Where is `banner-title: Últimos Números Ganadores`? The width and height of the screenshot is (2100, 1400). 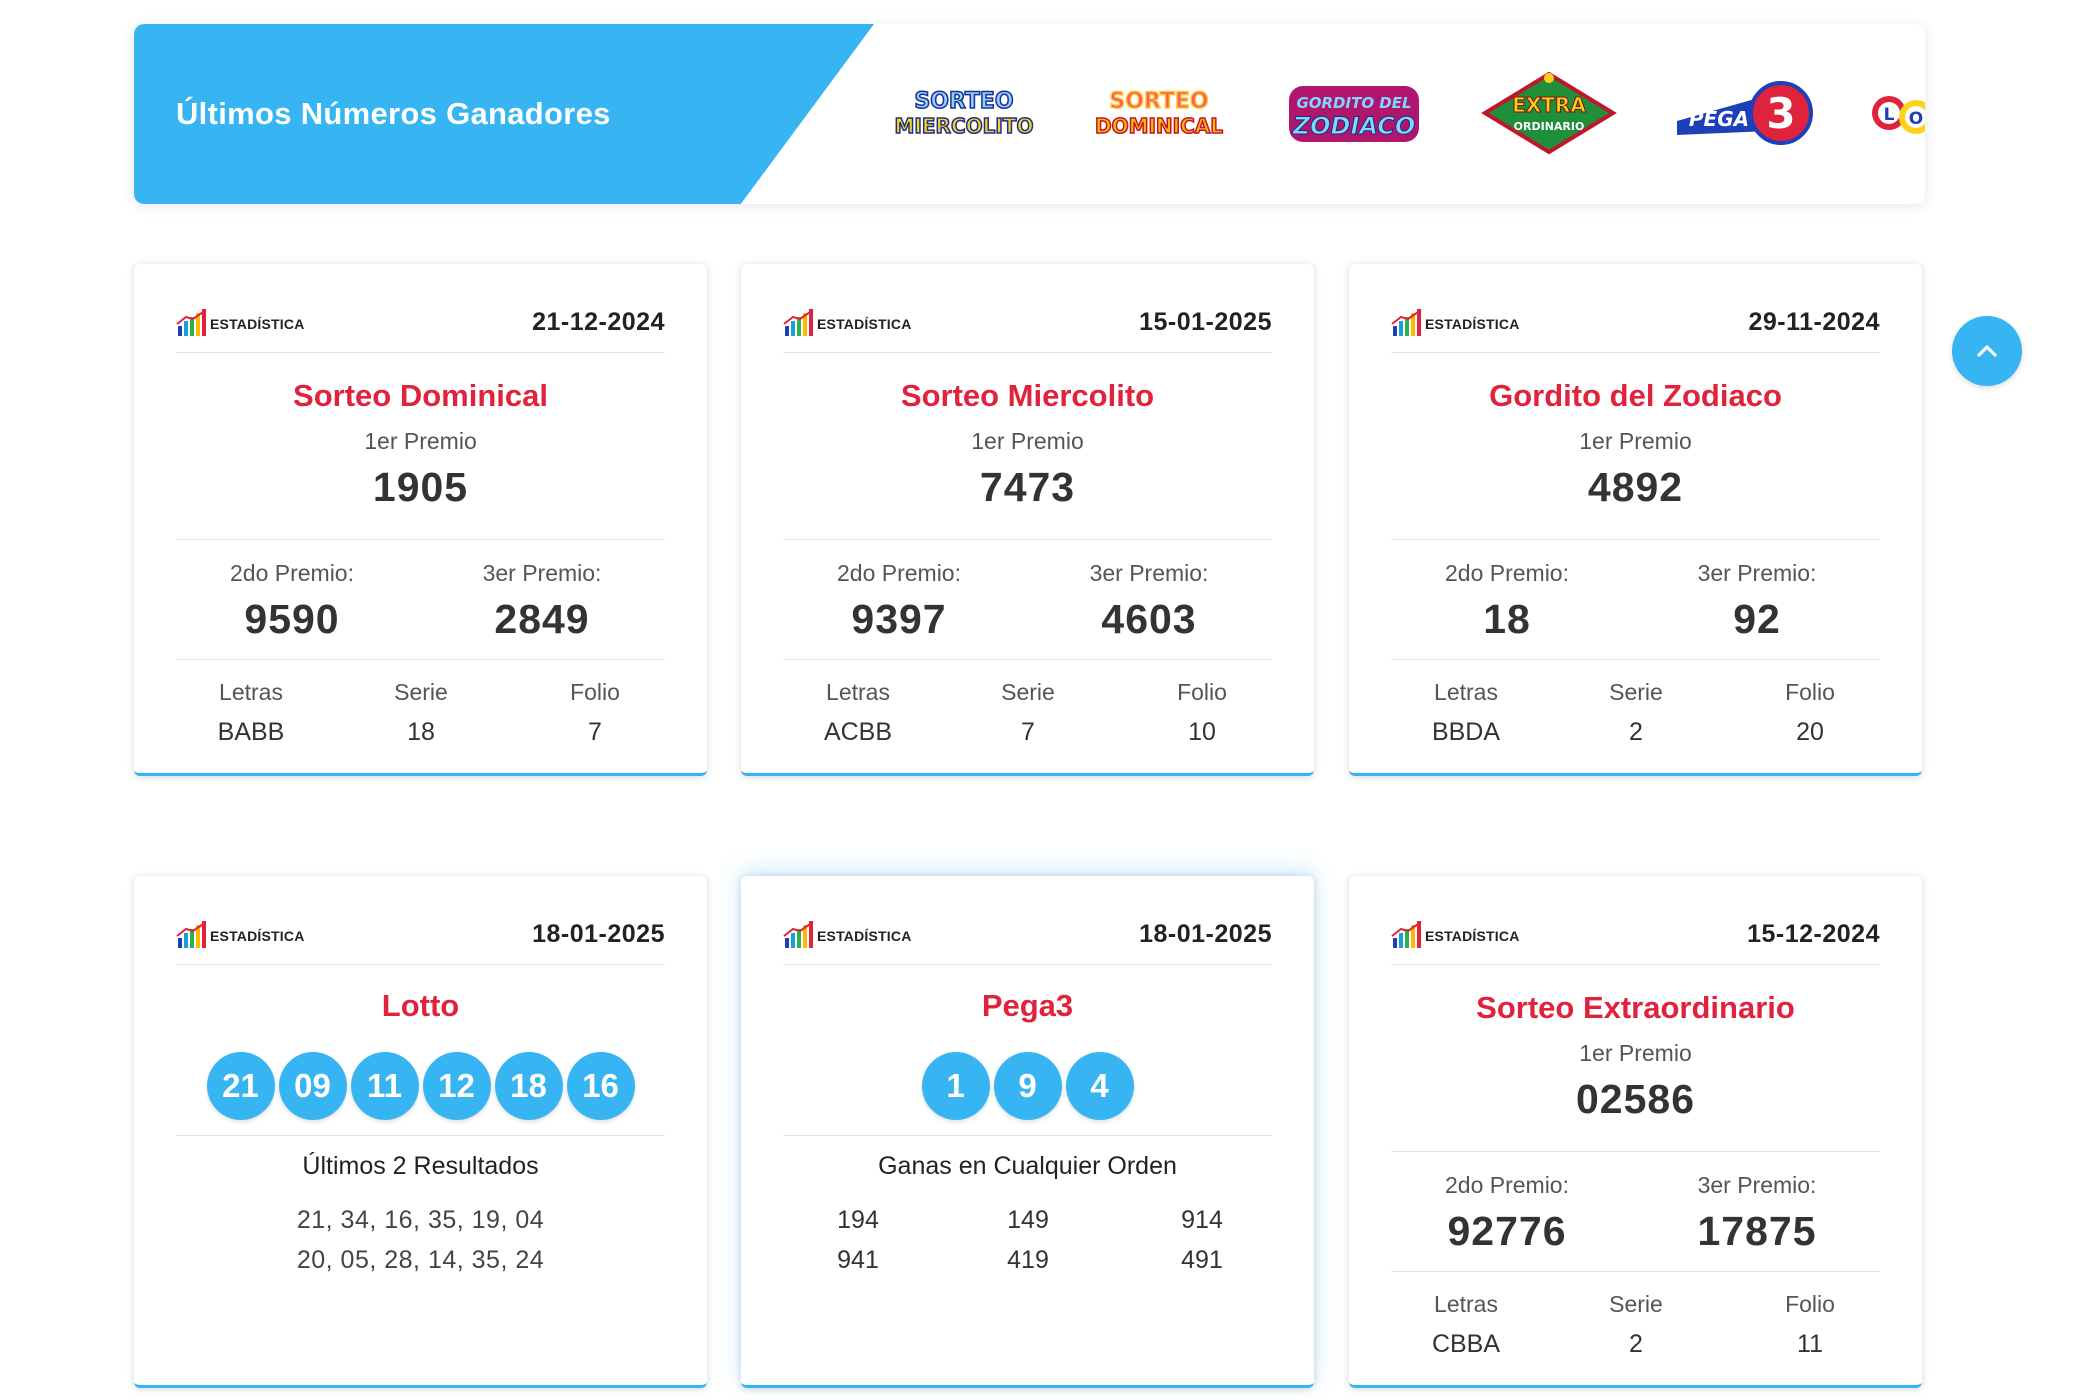 banner-title: Últimos Números Ganadores is located at coordinates (393, 113).